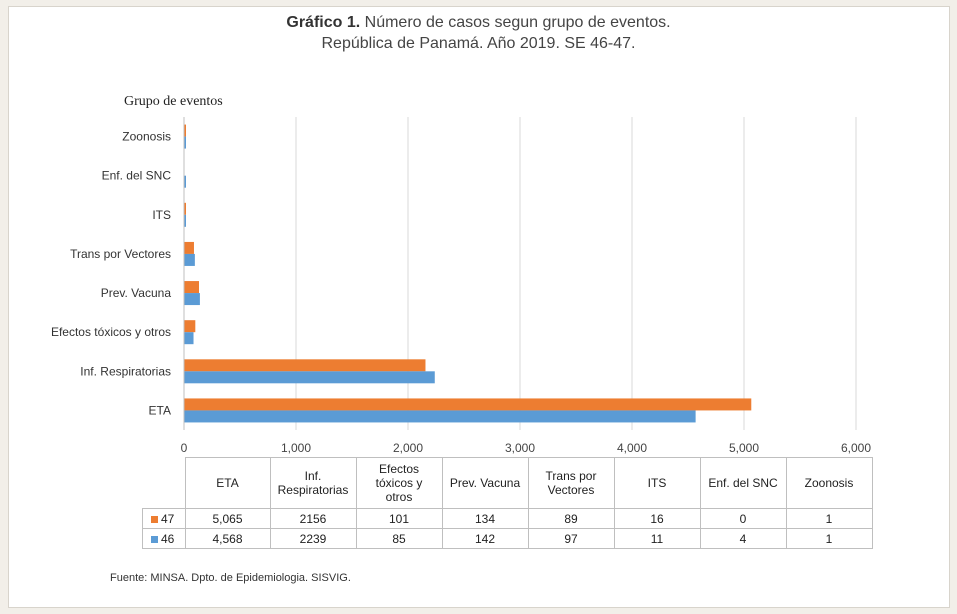 This screenshot has width=957, height=614. What do you see at coordinates (296, 448) in the screenshot?
I see `x-tick-label: 1,000` at bounding box center [296, 448].